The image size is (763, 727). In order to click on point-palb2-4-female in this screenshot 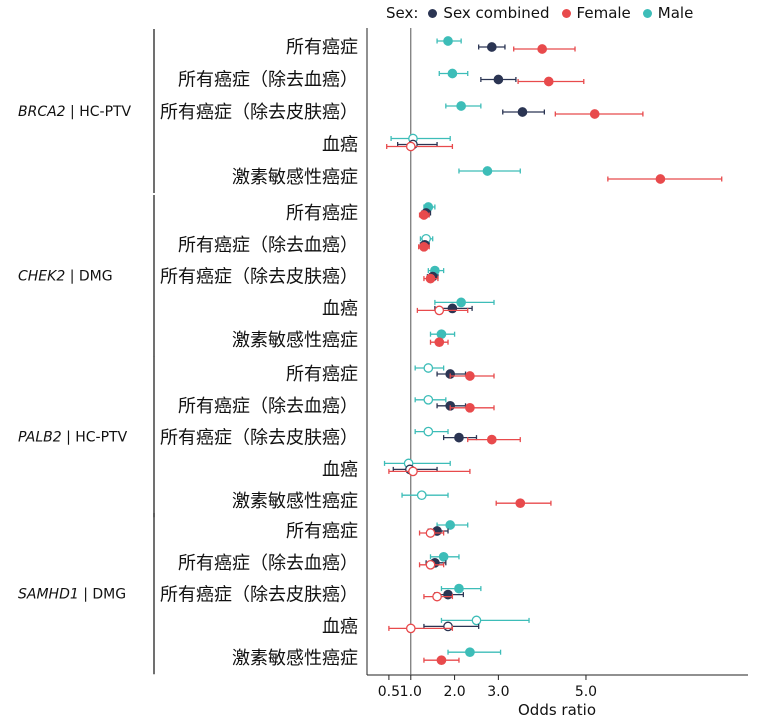, I will do `click(520, 503)`.